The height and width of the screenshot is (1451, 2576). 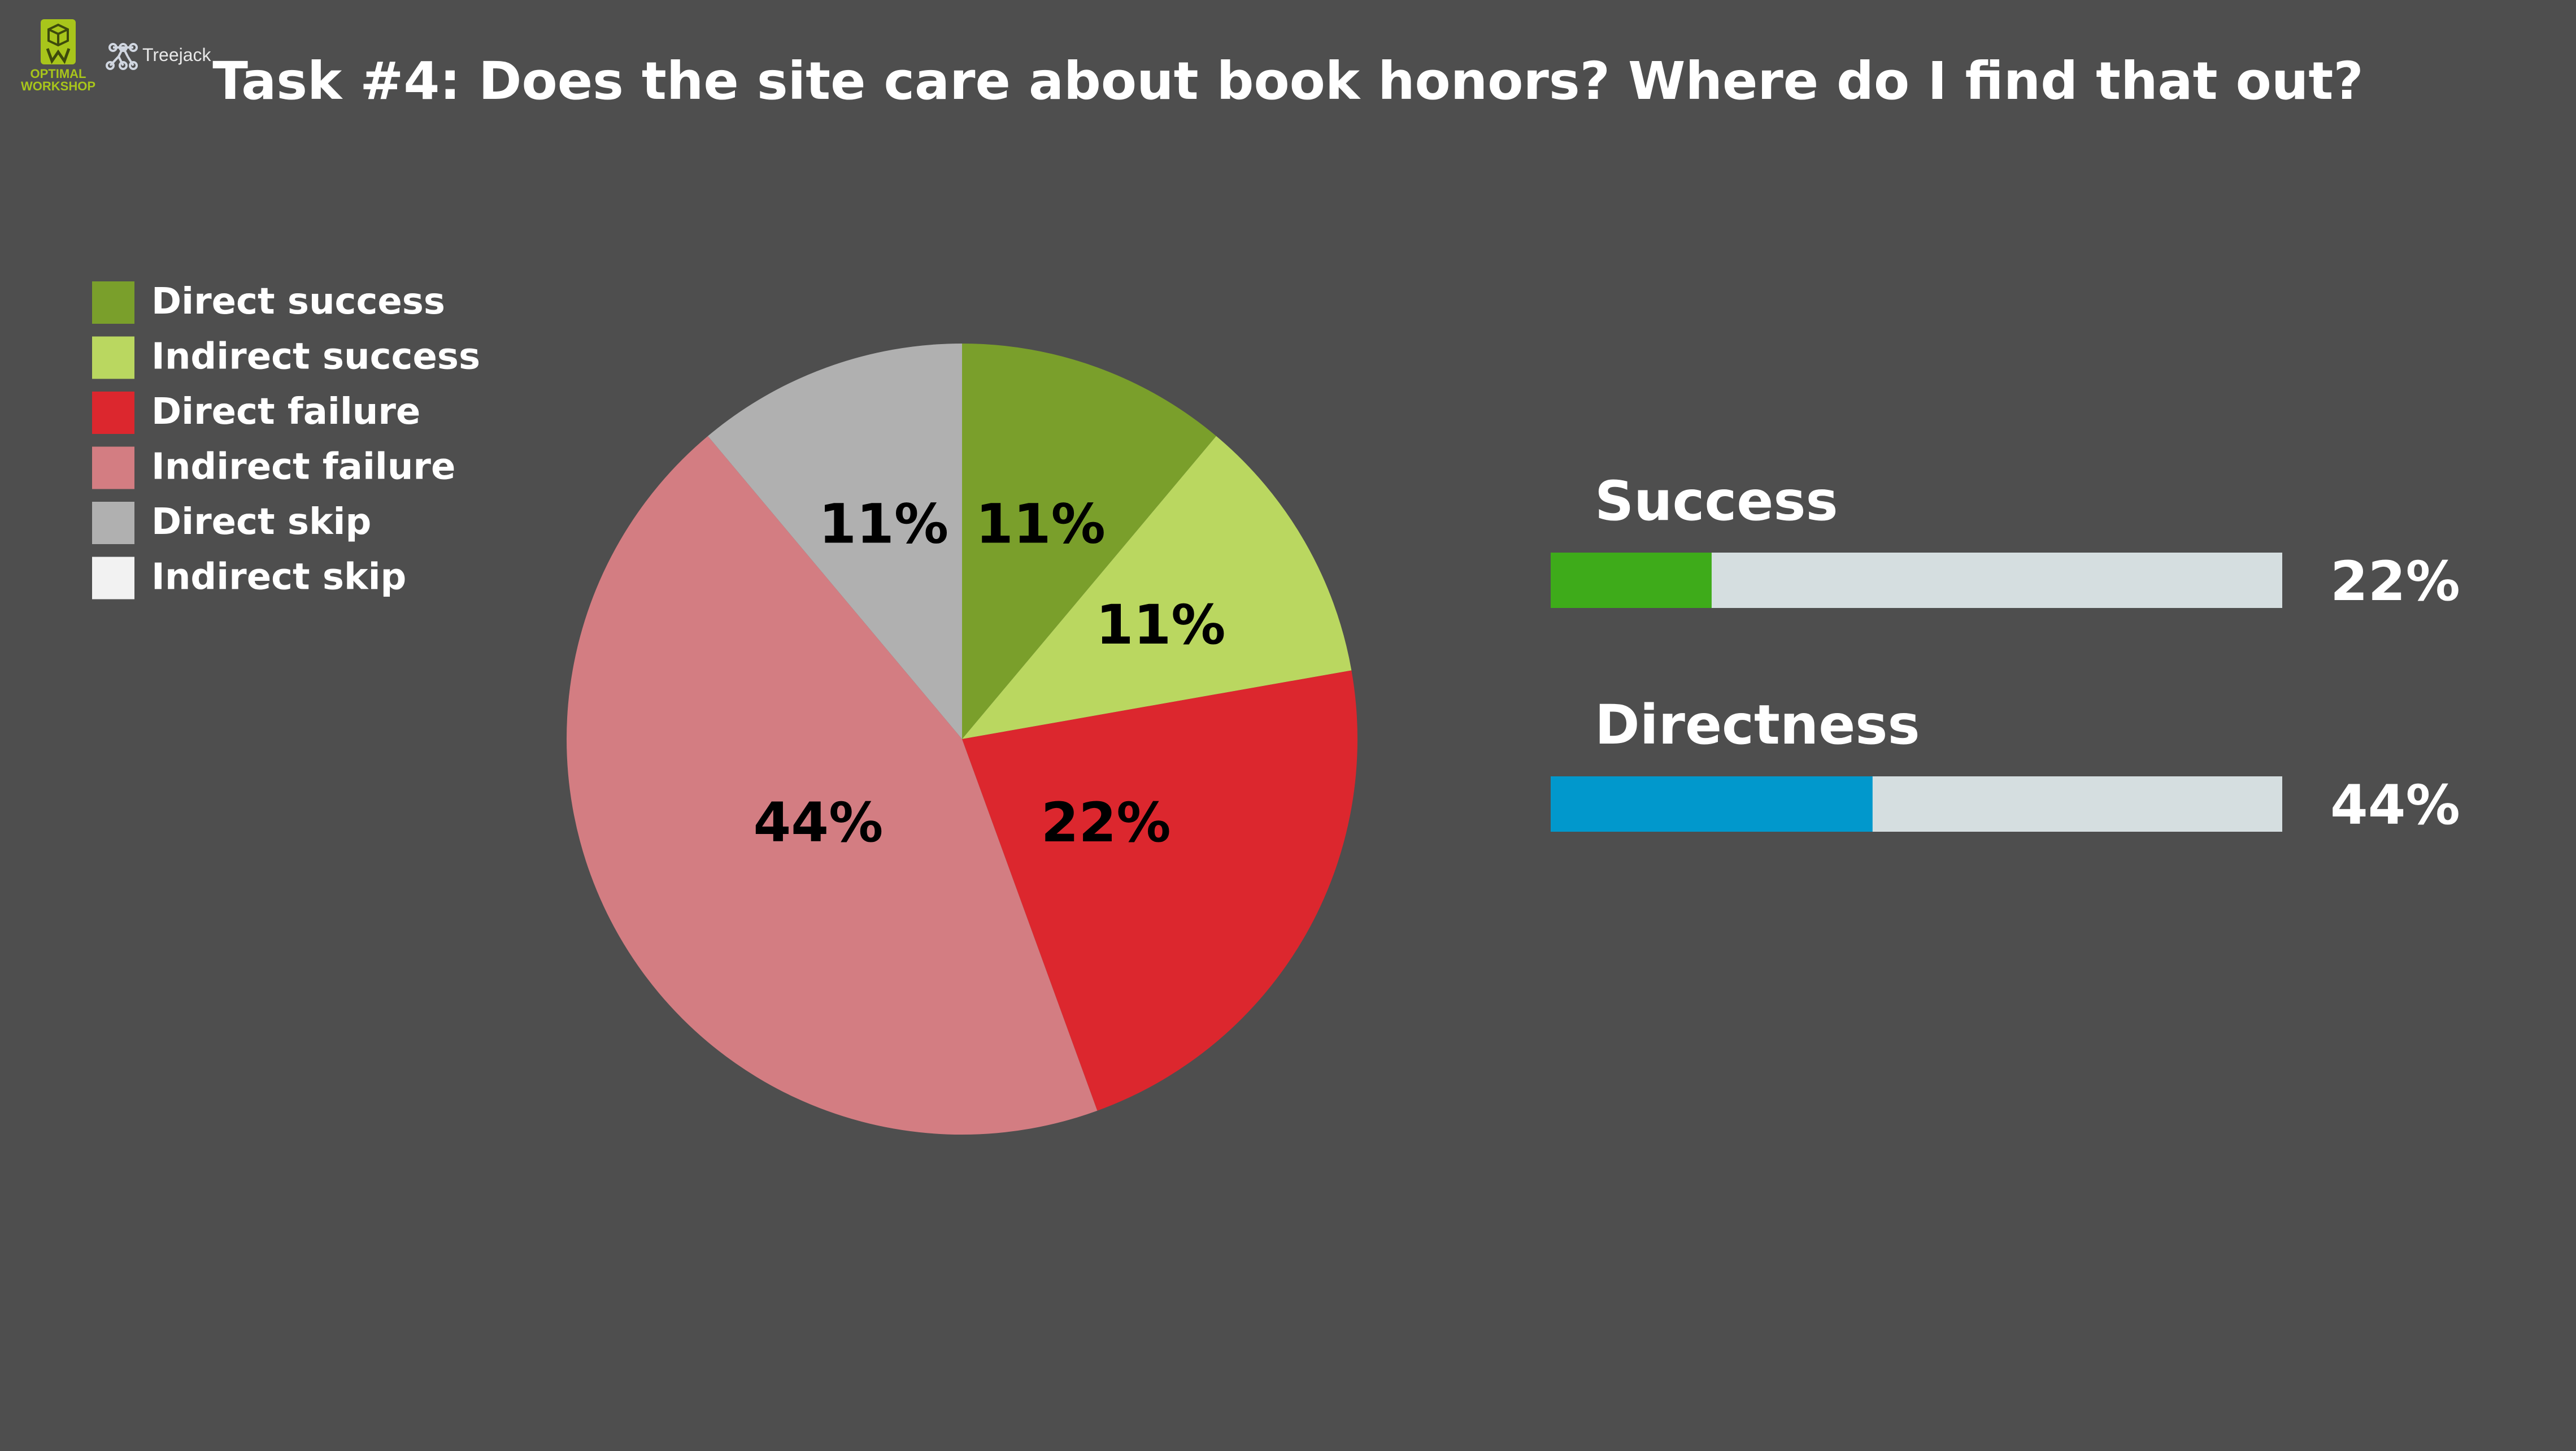 I want to click on pie-slice-direct-skip, so click(x=835, y=541).